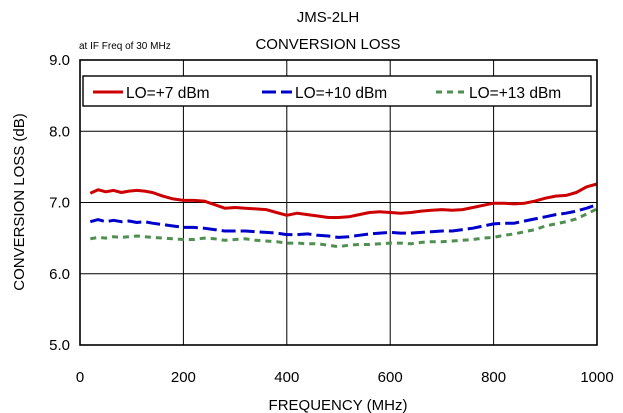  I want to click on y-tick-label: 5.0, so click(59, 345).